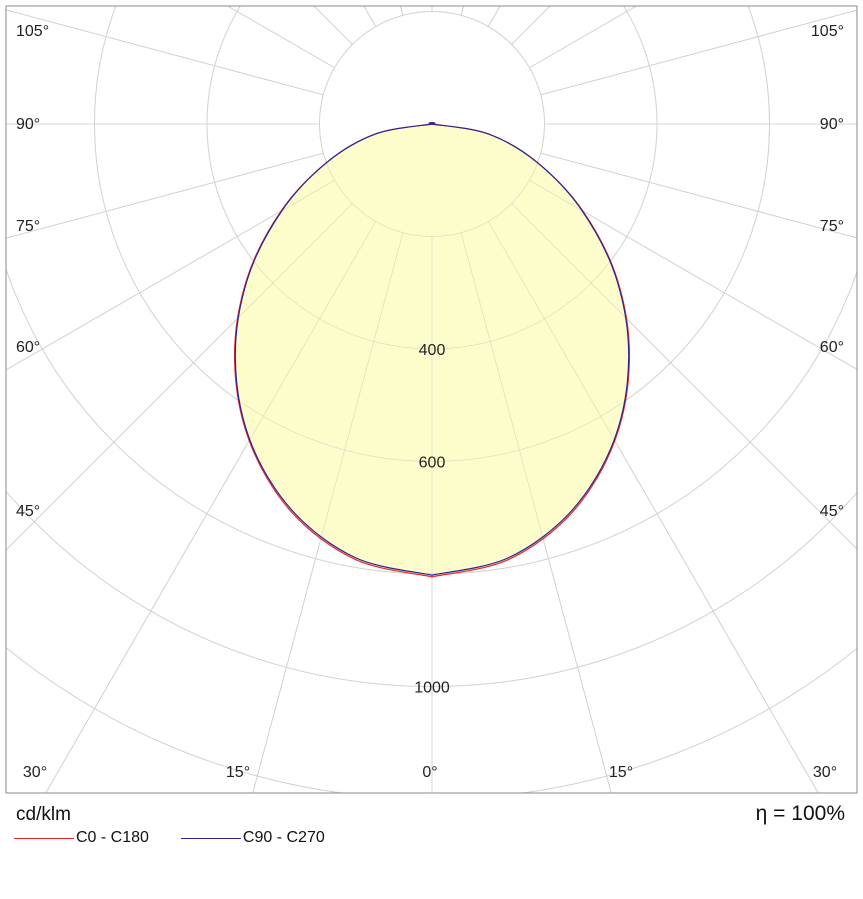  Describe the element at coordinates (28, 347) in the screenshot. I see `angle-label-left-60: 60°` at that location.